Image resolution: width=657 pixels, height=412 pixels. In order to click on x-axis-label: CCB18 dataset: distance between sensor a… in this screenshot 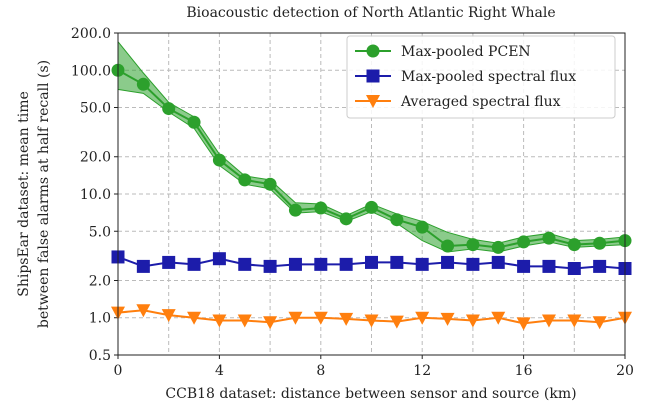, I will do `click(370, 394)`.